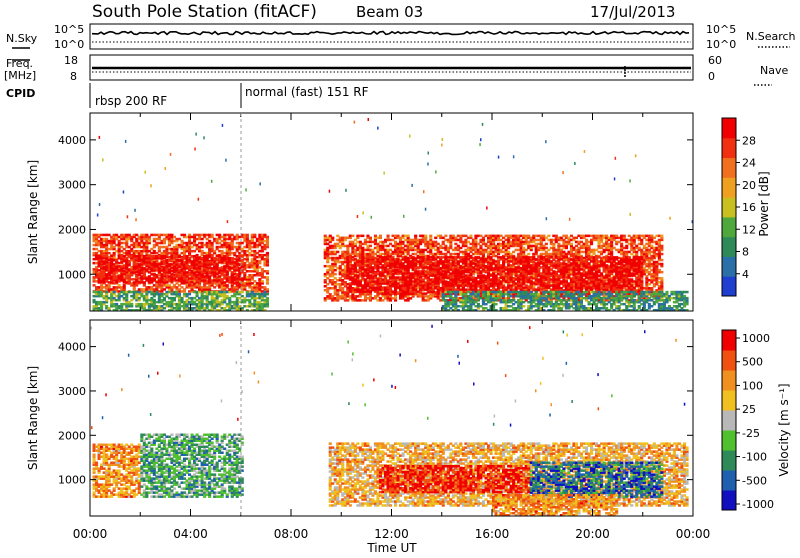  I want to click on freq-left-tick-top: 18, so click(71, 60).